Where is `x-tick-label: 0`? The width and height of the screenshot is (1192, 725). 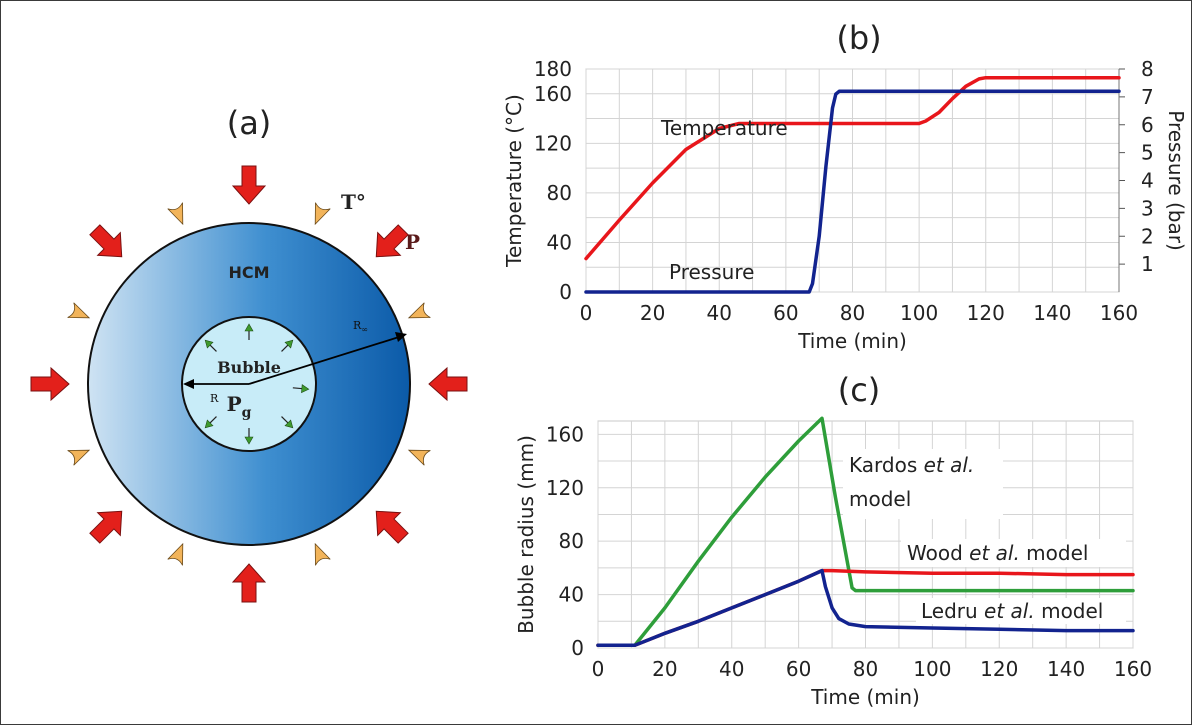
x-tick-label: 0 is located at coordinates (598, 669).